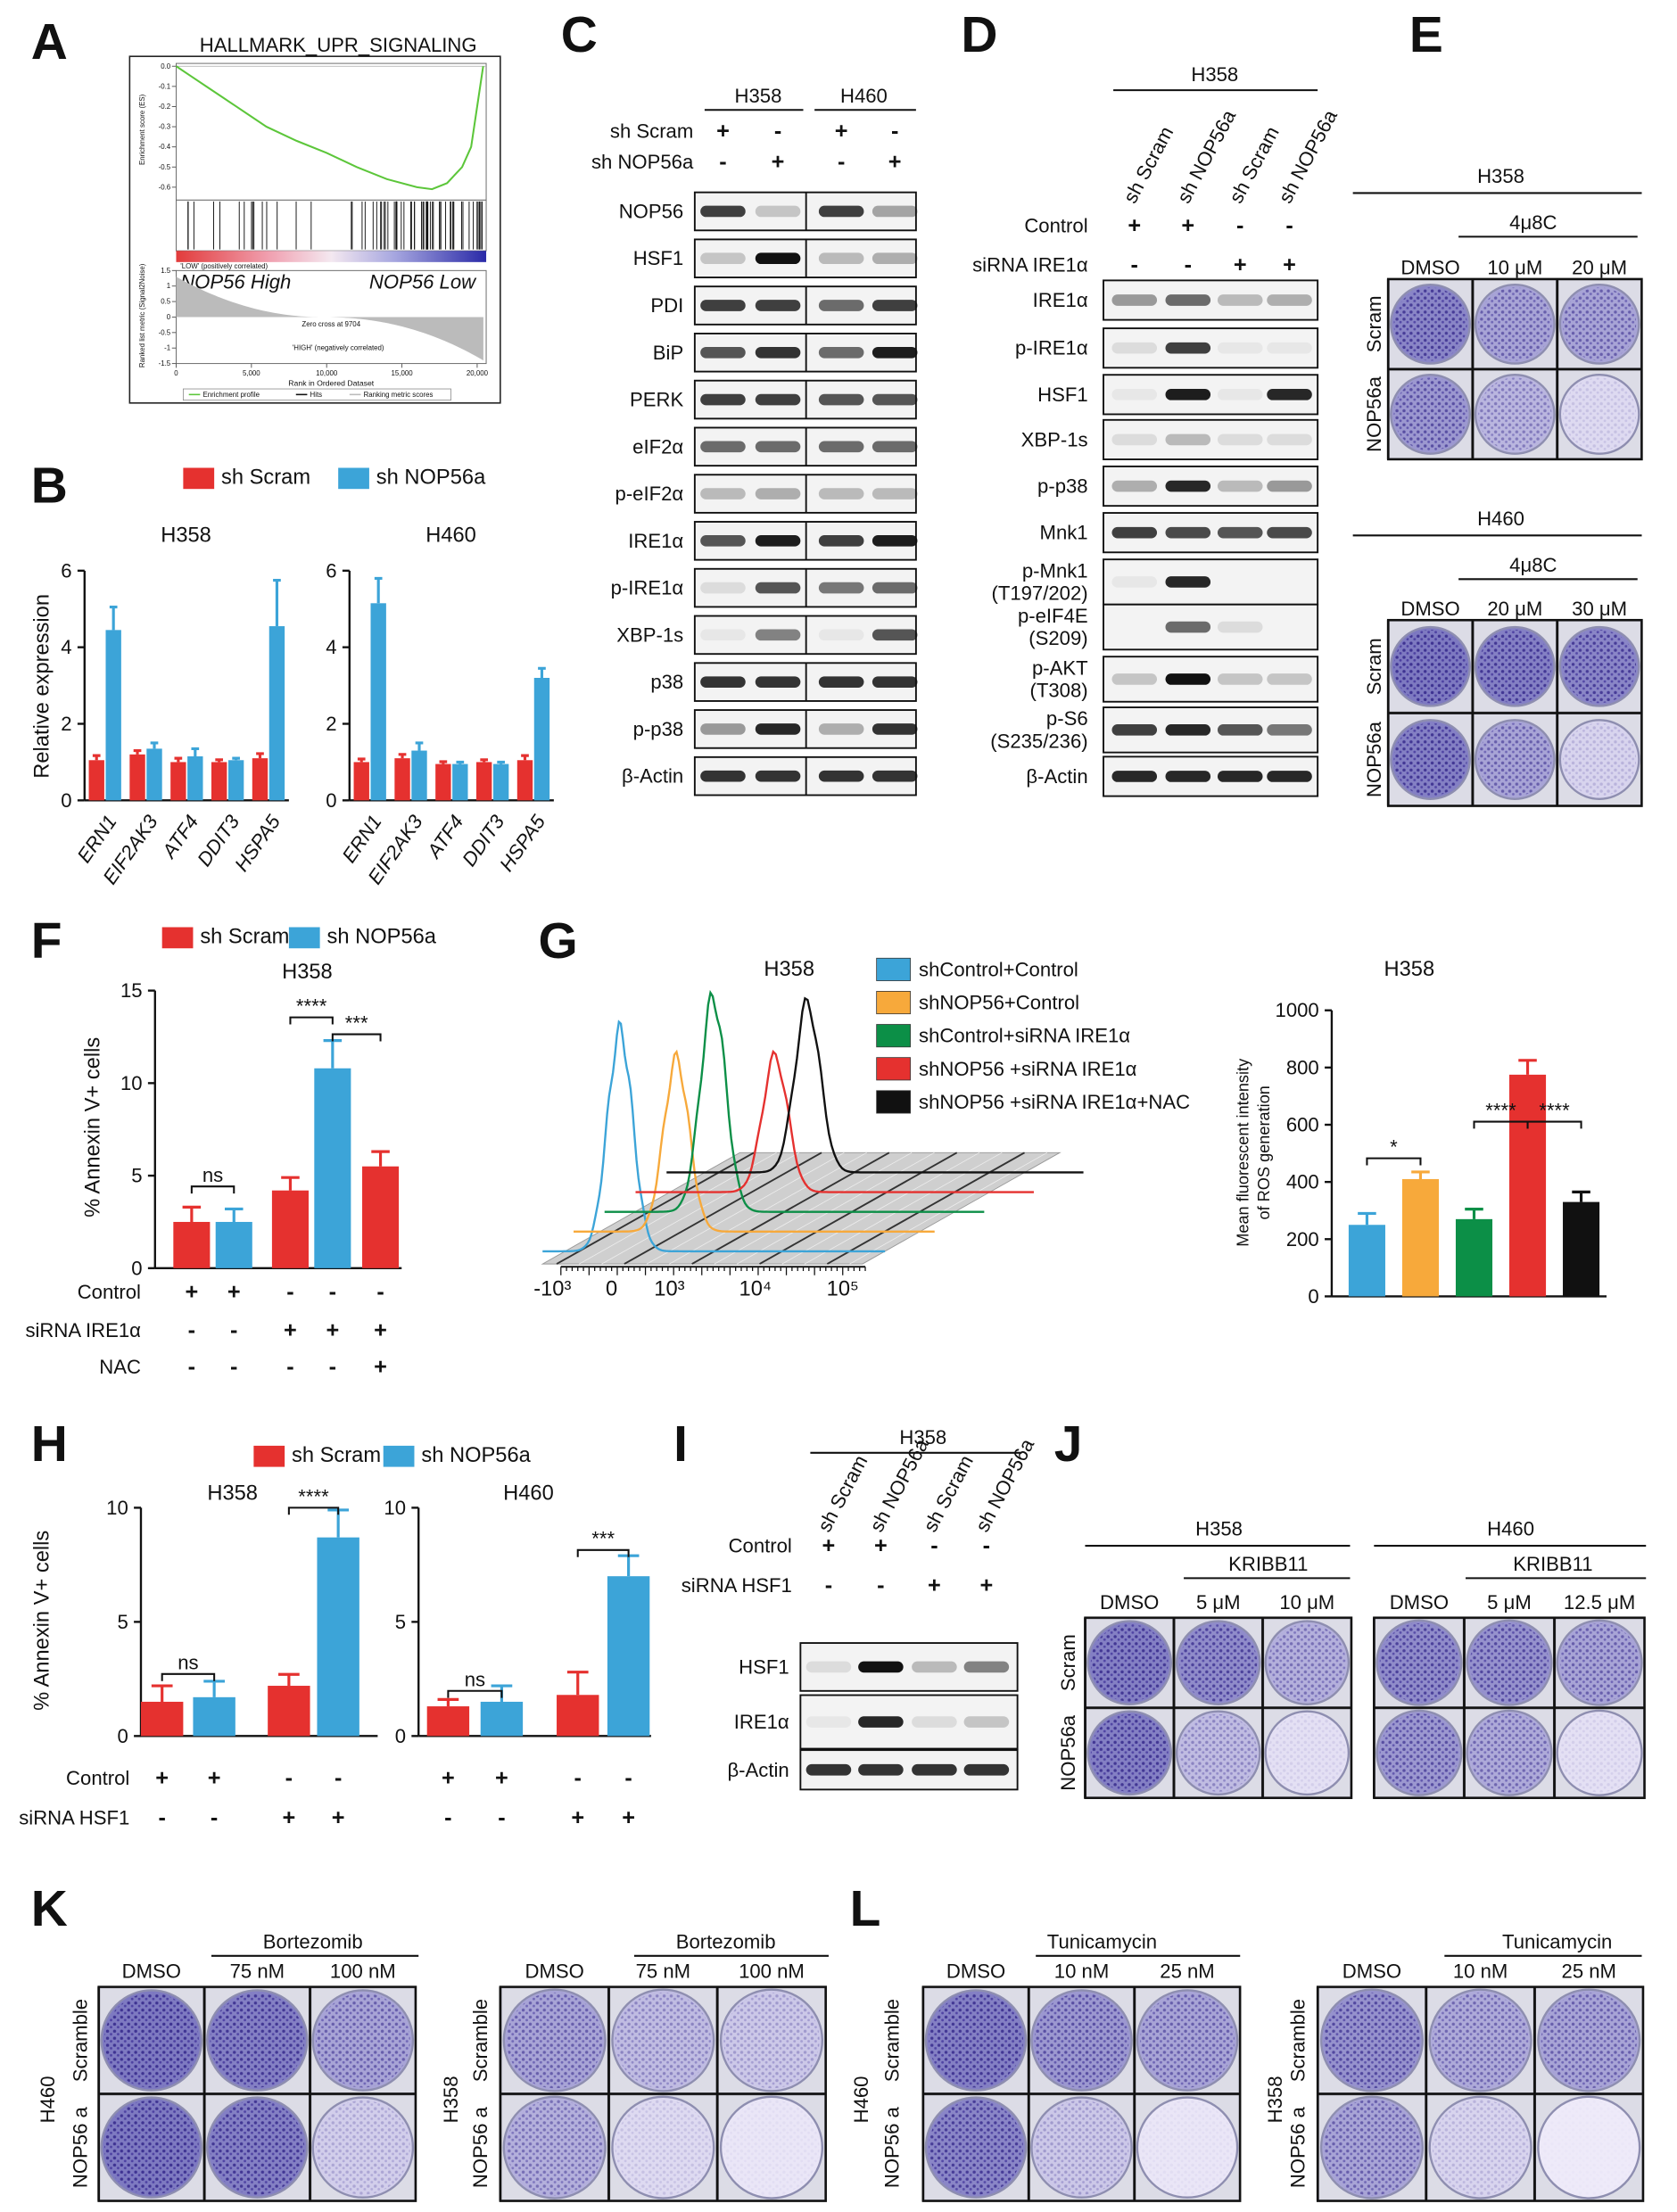 This screenshot has height=2212, width=1677. I want to click on flow-grid, so click(836, 1208).